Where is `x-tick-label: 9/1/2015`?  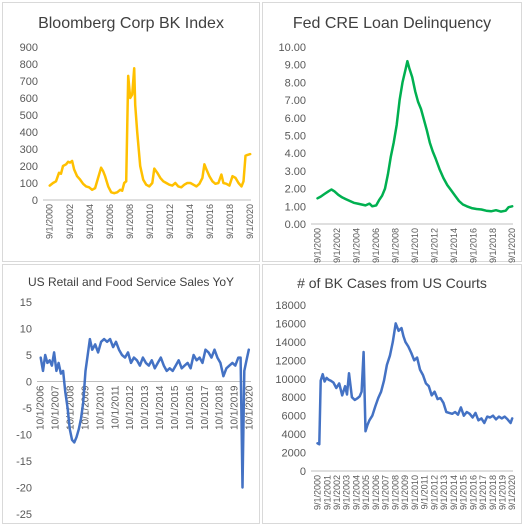 x-tick-label: 9/1/2015 is located at coordinates (464, 492).